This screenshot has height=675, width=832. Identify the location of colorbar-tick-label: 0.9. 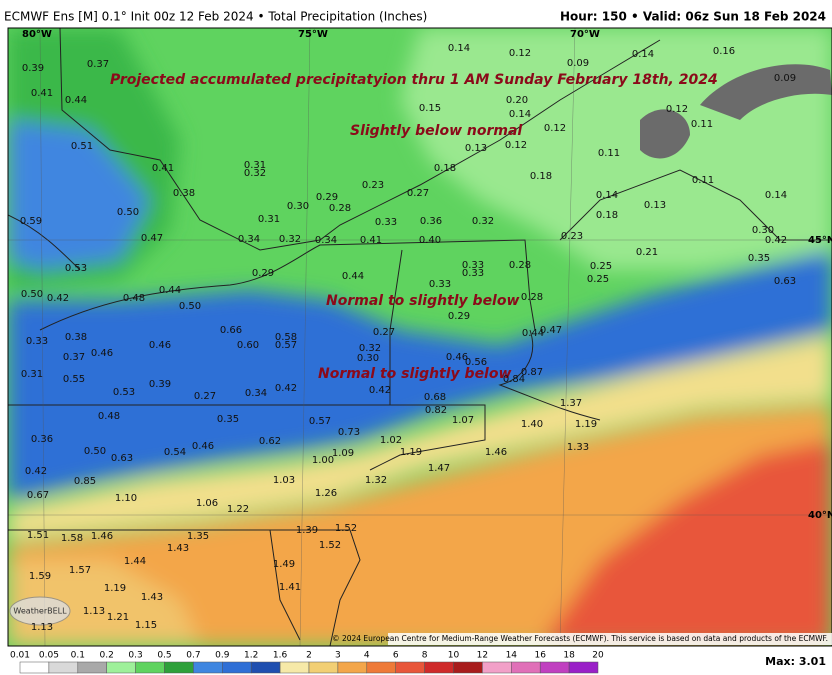
(222, 656).